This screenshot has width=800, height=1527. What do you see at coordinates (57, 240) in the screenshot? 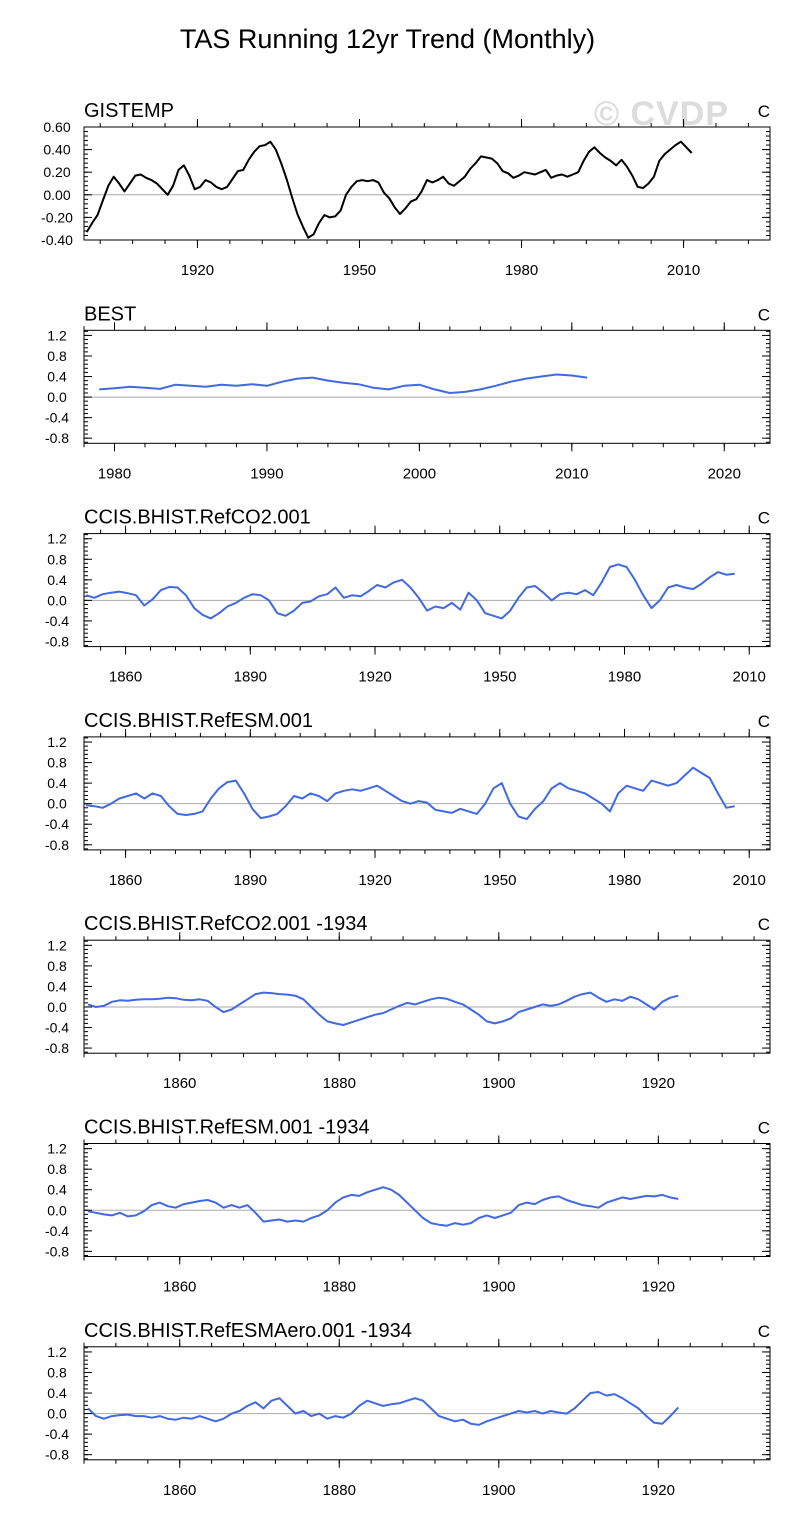
I see `y-tick-label: -0.40` at bounding box center [57, 240].